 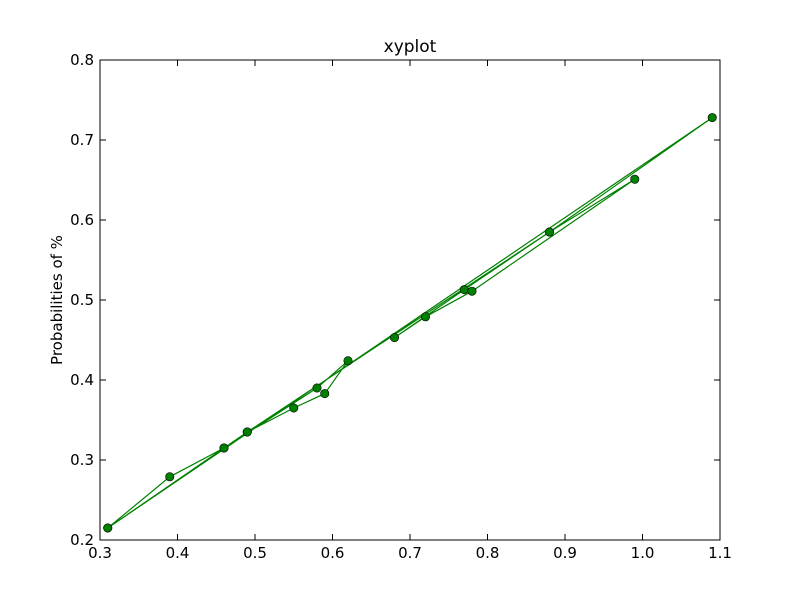 I want to click on y-tick-label: 0.7, so click(x=82, y=140).